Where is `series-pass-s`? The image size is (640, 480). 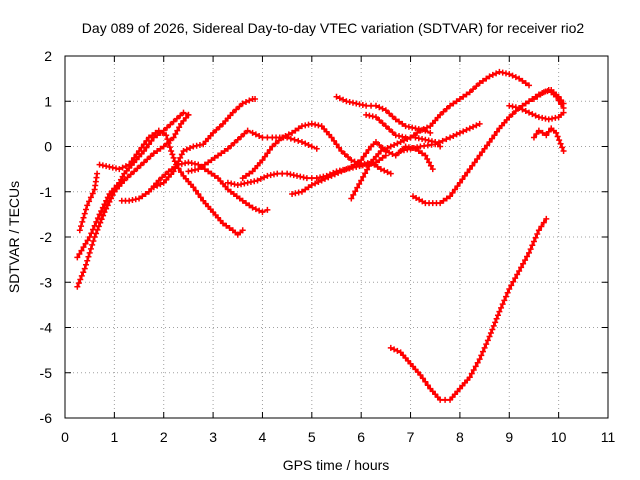 series-pass-s is located at coordinates (468, 309).